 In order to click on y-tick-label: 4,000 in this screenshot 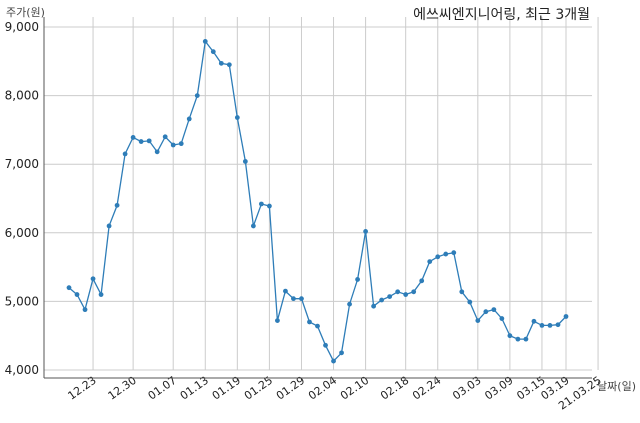, I will do `click(22, 370)`.